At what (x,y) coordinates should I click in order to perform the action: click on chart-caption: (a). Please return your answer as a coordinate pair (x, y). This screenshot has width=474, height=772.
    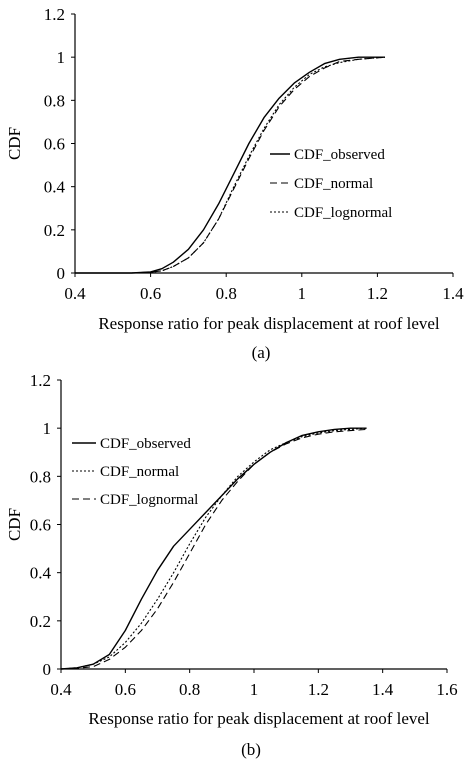
    Looking at the image, I should click on (261, 352).